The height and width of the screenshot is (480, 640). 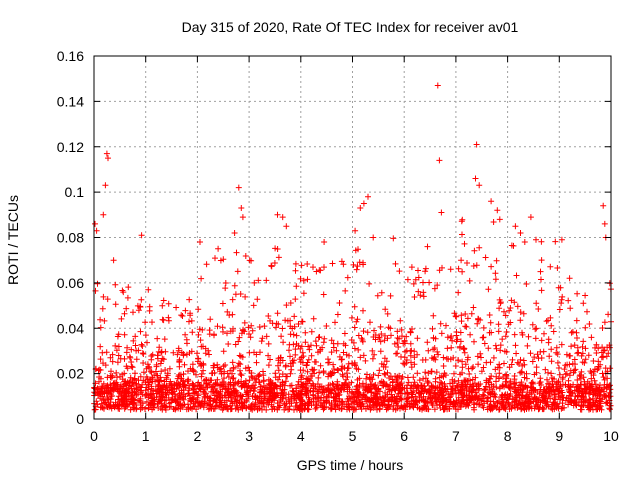 What do you see at coordinates (146, 436) in the screenshot?
I see `x-tick-label: 1` at bounding box center [146, 436].